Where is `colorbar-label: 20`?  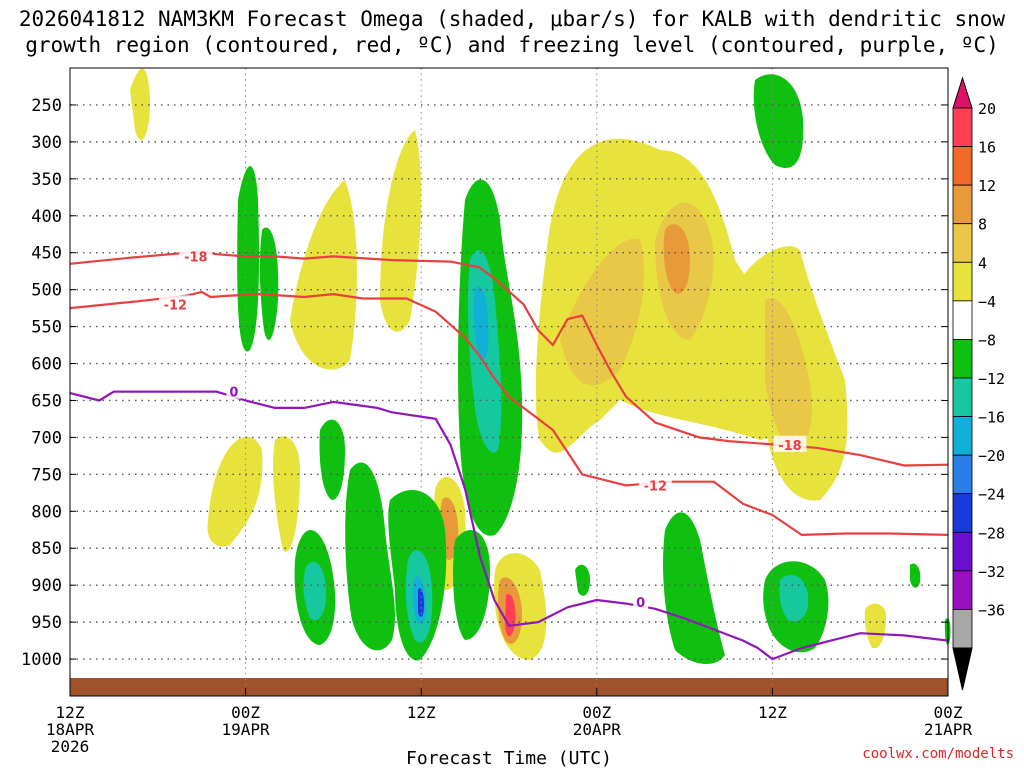
colorbar-label: 20 is located at coordinates (987, 109).